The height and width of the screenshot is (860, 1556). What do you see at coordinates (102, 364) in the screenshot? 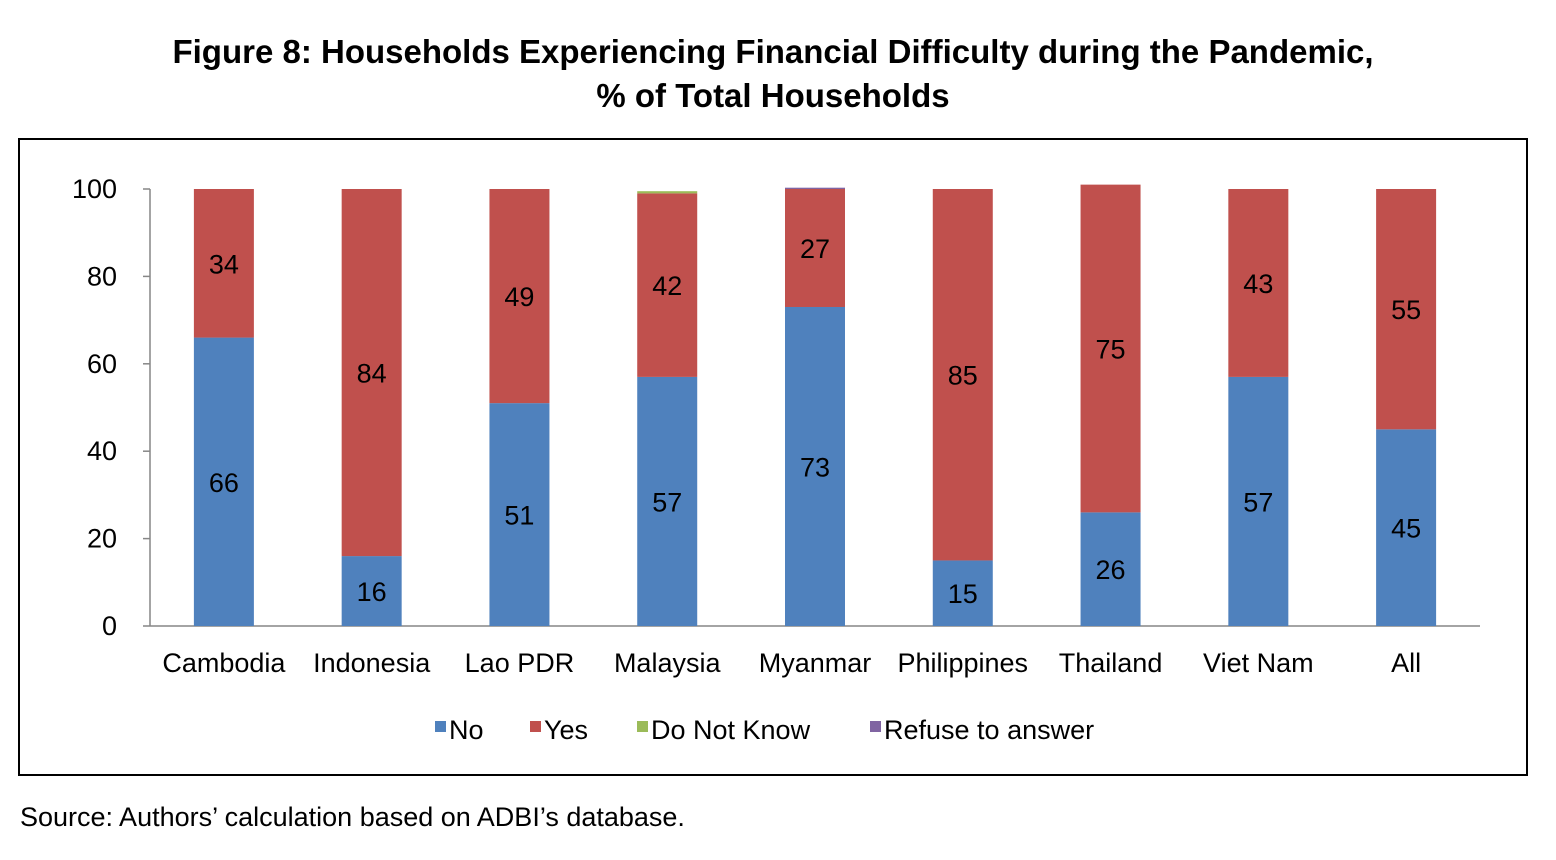
I see `y-tick-label: 60` at bounding box center [102, 364].